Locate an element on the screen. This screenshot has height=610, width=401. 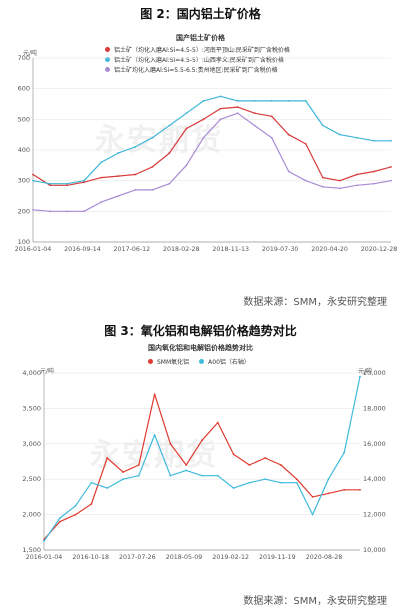
x-tick-label: 2019-02-12 is located at coordinates (230, 557).